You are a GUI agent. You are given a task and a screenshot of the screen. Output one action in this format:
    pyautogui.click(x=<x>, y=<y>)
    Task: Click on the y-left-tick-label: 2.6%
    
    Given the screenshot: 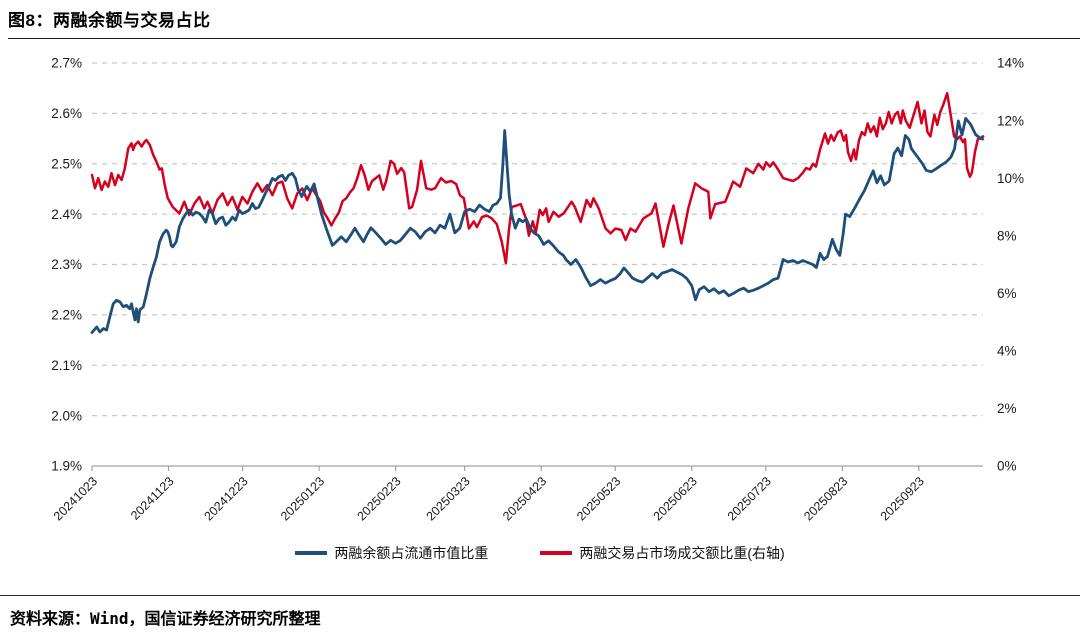 What is the action you would take?
    pyautogui.click(x=66, y=113)
    